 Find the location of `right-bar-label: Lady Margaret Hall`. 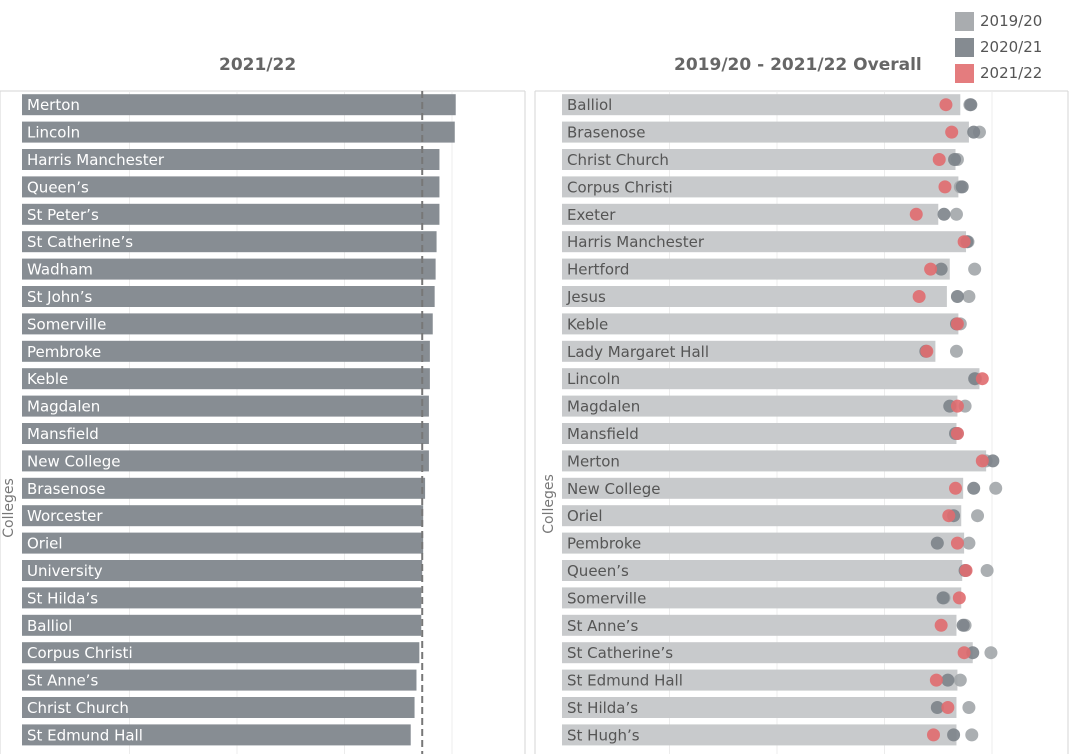

right-bar-label: Lady Margaret Hall is located at coordinates (638, 352).